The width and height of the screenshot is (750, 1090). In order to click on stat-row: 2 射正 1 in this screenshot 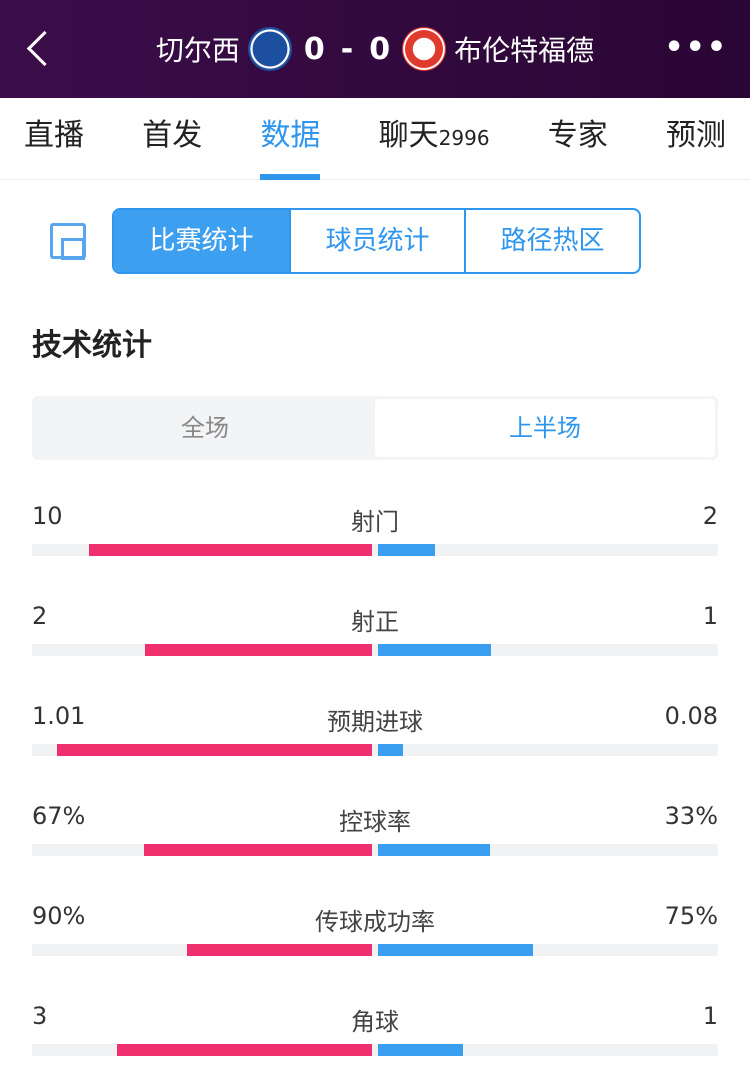, I will do `click(375, 640)`.